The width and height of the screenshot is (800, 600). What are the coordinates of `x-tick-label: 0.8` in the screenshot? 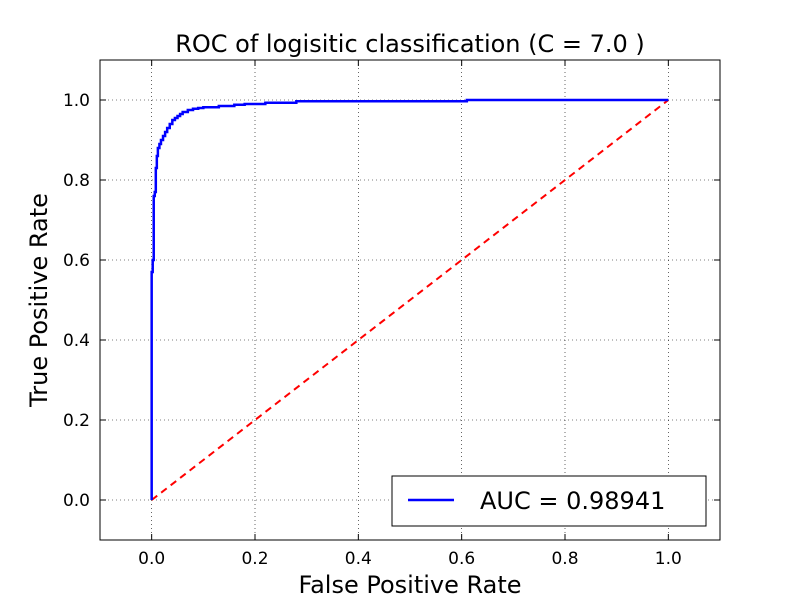 It's located at (564, 559).